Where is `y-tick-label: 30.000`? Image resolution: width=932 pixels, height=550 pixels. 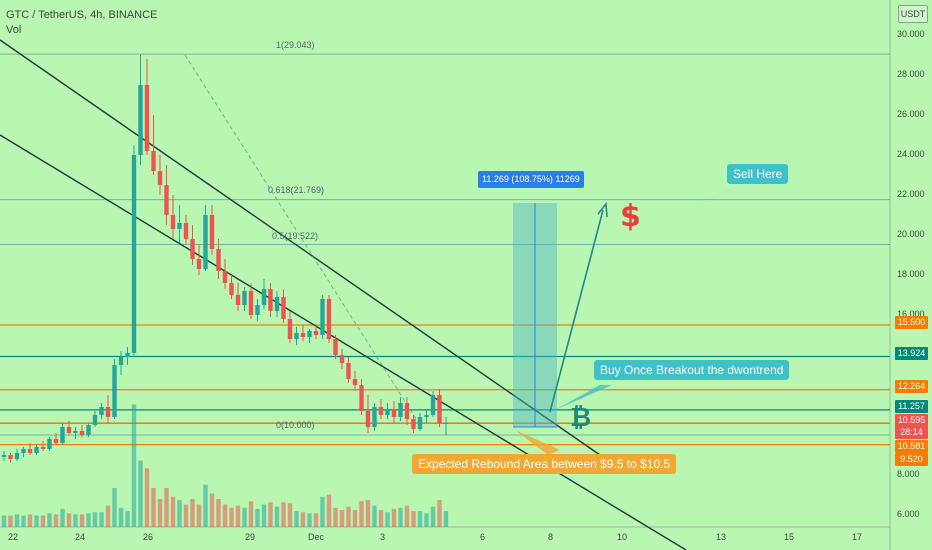
y-tick-label: 30.000 is located at coordinates (911, 34).